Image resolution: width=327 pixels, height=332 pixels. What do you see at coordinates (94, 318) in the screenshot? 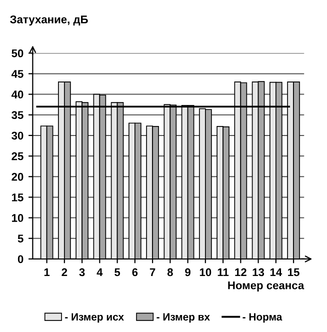
I see `legend-label: - Измер исх` at bounding box center [94, 318].